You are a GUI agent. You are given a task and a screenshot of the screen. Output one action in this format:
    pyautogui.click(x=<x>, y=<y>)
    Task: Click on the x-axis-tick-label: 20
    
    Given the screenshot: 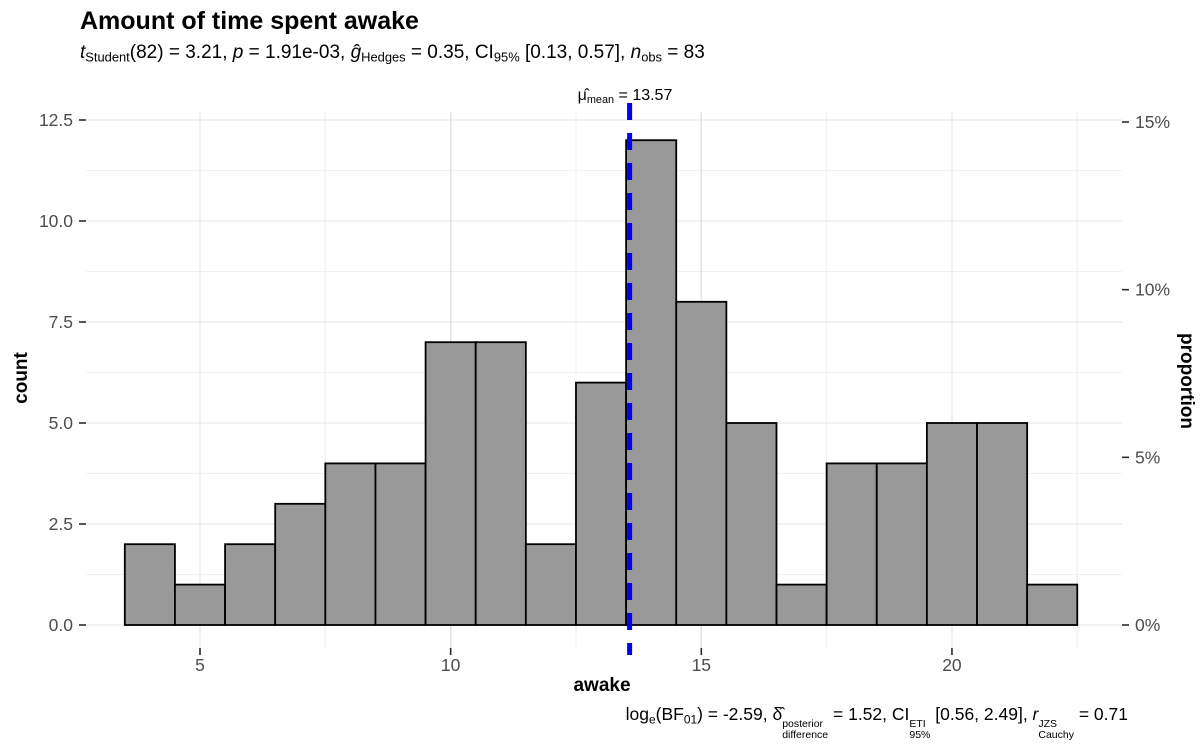 What is the action you would take?
    pyautogui.click(x=952, y=665)
    